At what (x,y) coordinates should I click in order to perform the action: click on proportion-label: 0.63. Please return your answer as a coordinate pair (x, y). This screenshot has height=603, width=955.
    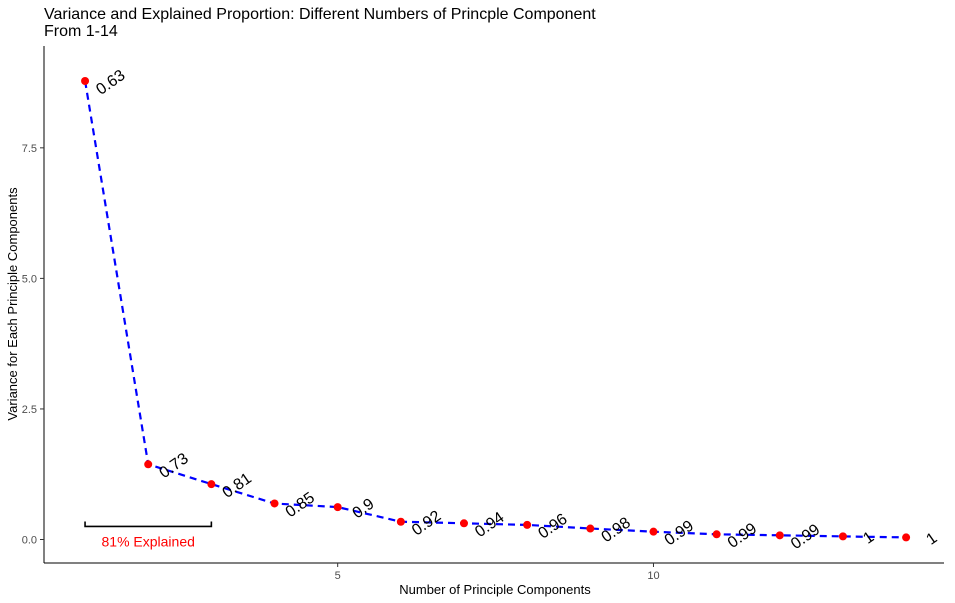
    Looking at the image, I should click on (110, 83).